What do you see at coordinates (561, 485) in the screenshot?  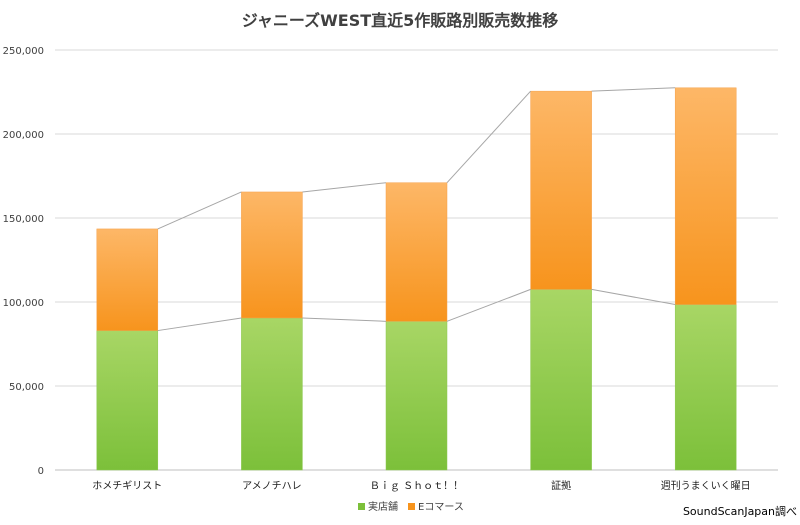 I see `x-tick-label: 証拠` at bounding box center [561, 485].